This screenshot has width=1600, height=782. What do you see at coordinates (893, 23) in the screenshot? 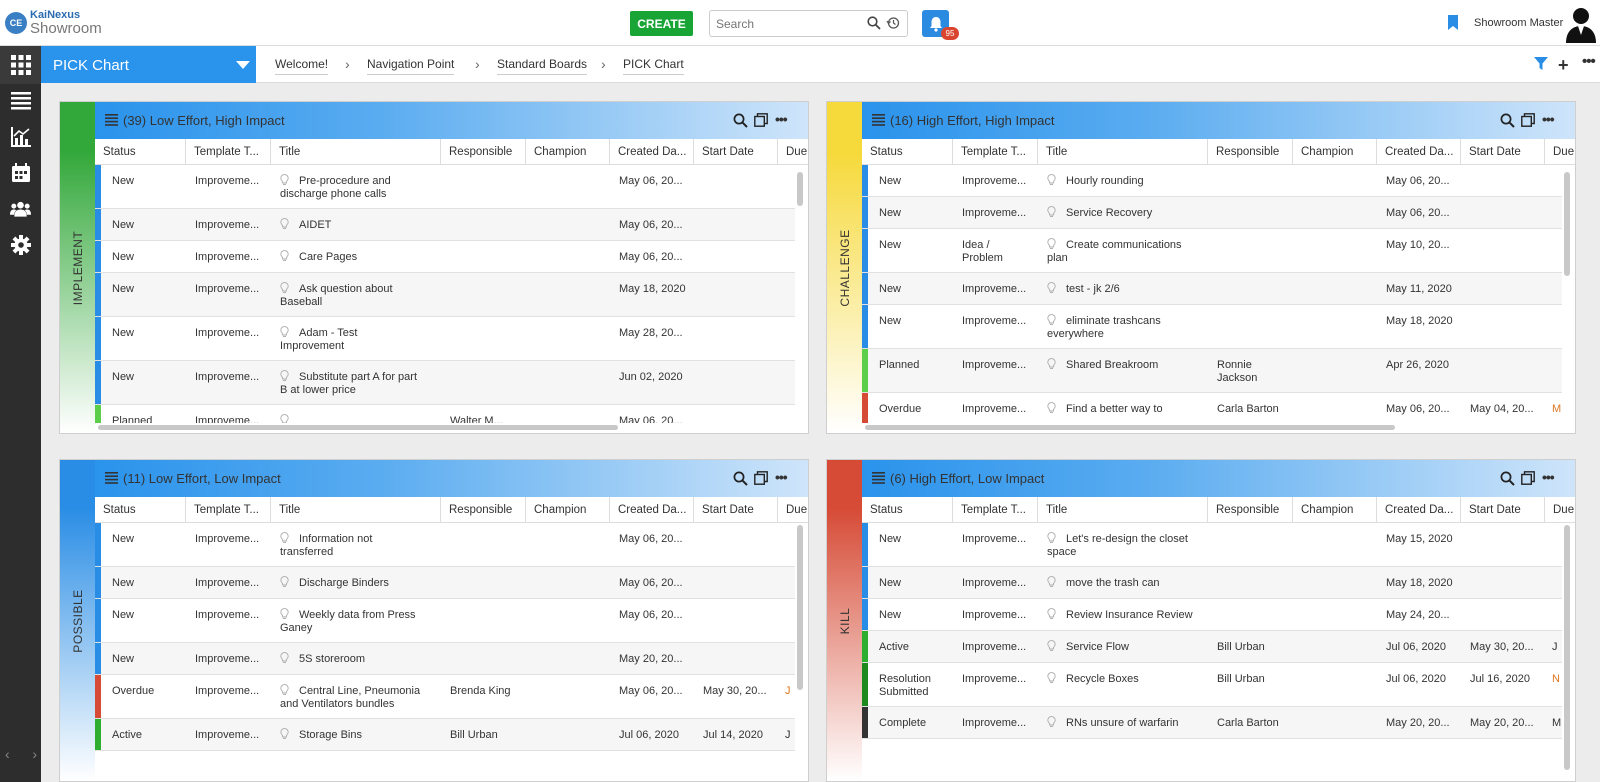
I see `history-icon` at bounding box center [893, 23].